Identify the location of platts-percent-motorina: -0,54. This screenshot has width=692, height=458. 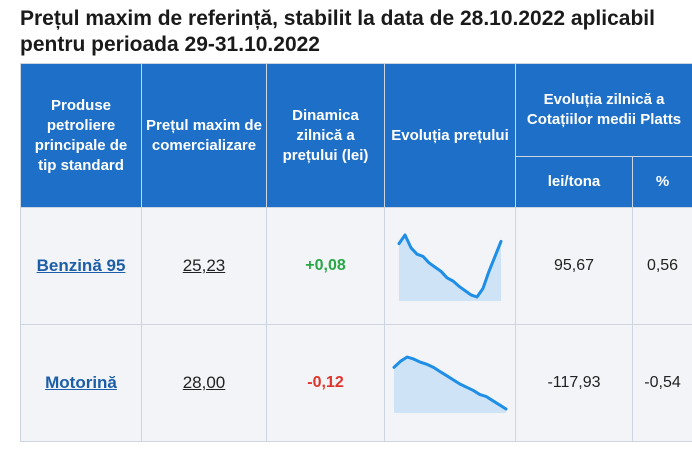
(662, 382).